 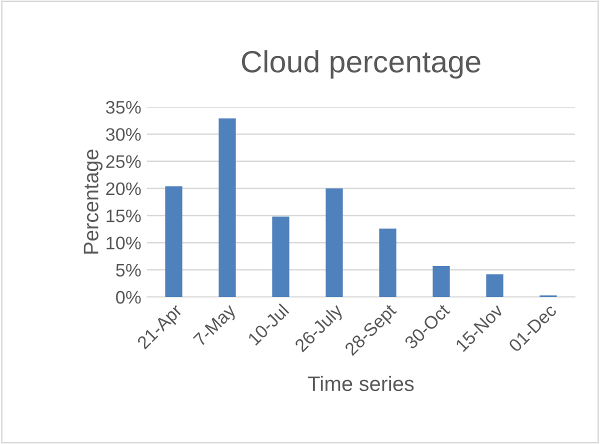 I want to click on y-tick-label: 10%, so click(x=123, y=243).